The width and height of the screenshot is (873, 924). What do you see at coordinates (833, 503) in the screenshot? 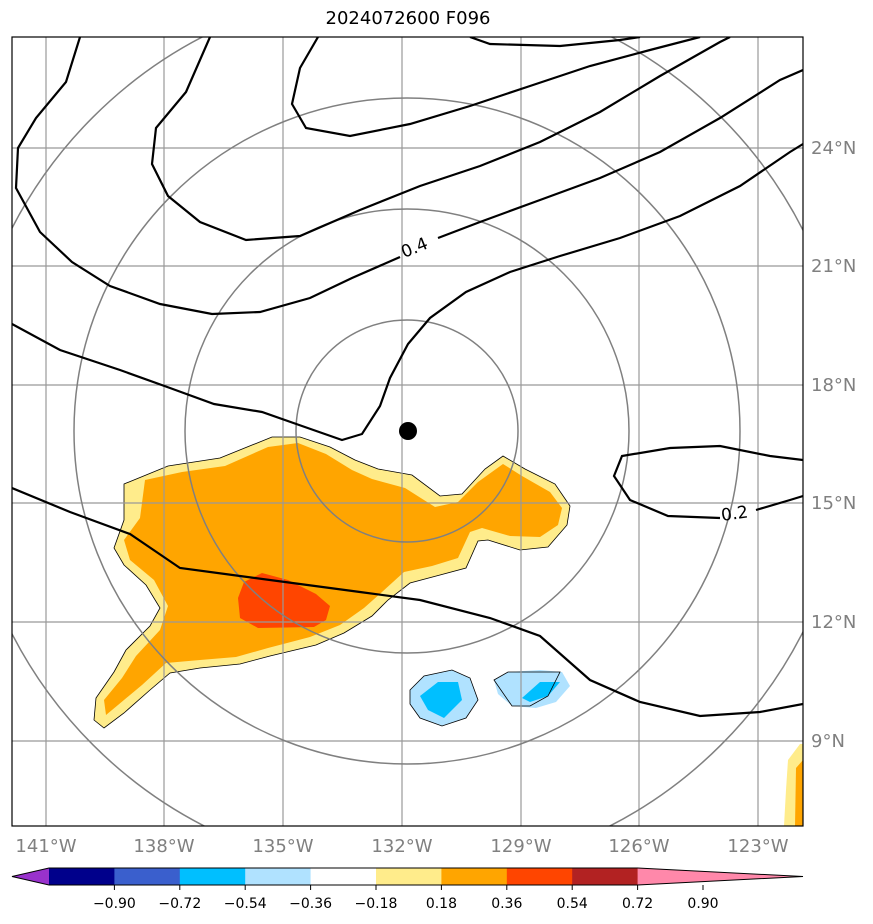
I see `lat-label-15n: 15°N` at bounding box center [833, 503].